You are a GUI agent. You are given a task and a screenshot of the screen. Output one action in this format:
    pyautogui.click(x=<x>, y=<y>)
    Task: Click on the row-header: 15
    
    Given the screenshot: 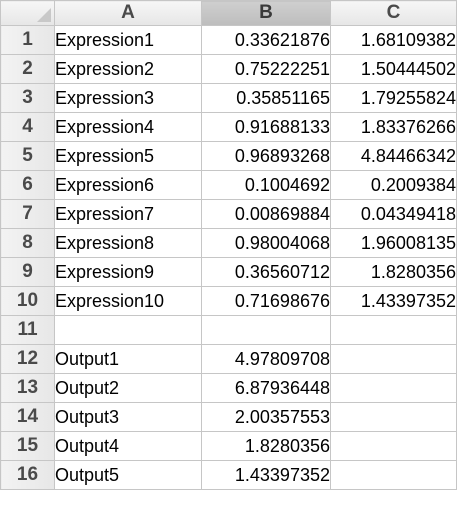 What is the action you would take?
    pyautogui.click(x=27, y=446)
    